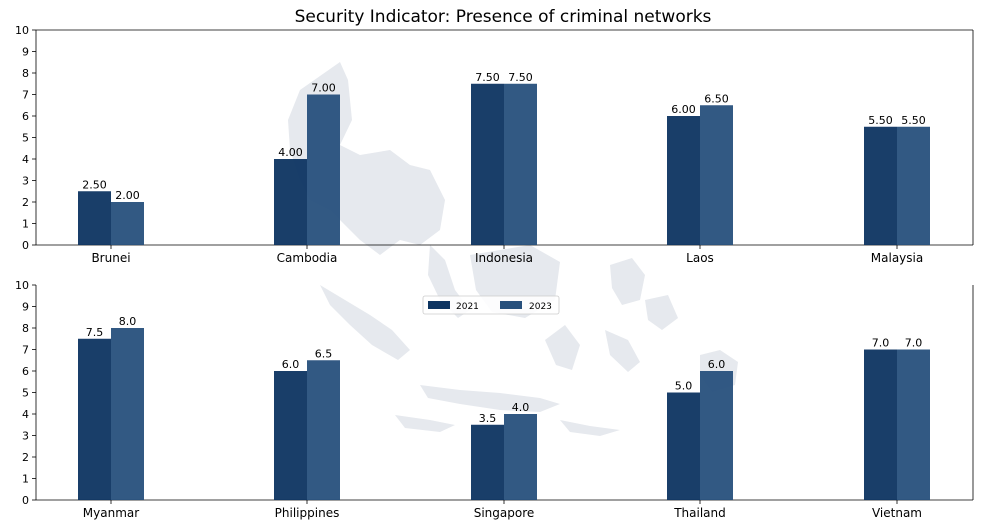  I want to click on legend: 2021 2023, so click(491, 305).